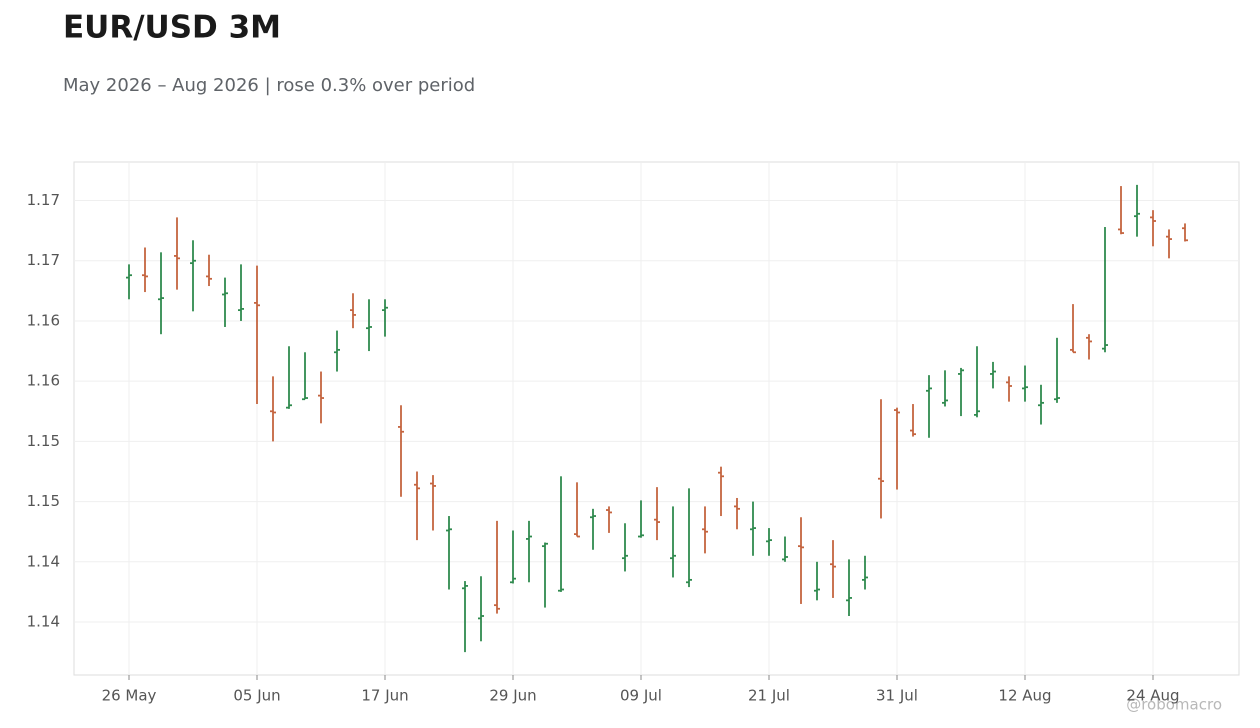 This screenshot has width=1260, height=728. I want to click on x-tick-label: 29 Jun, so click(512, 696).